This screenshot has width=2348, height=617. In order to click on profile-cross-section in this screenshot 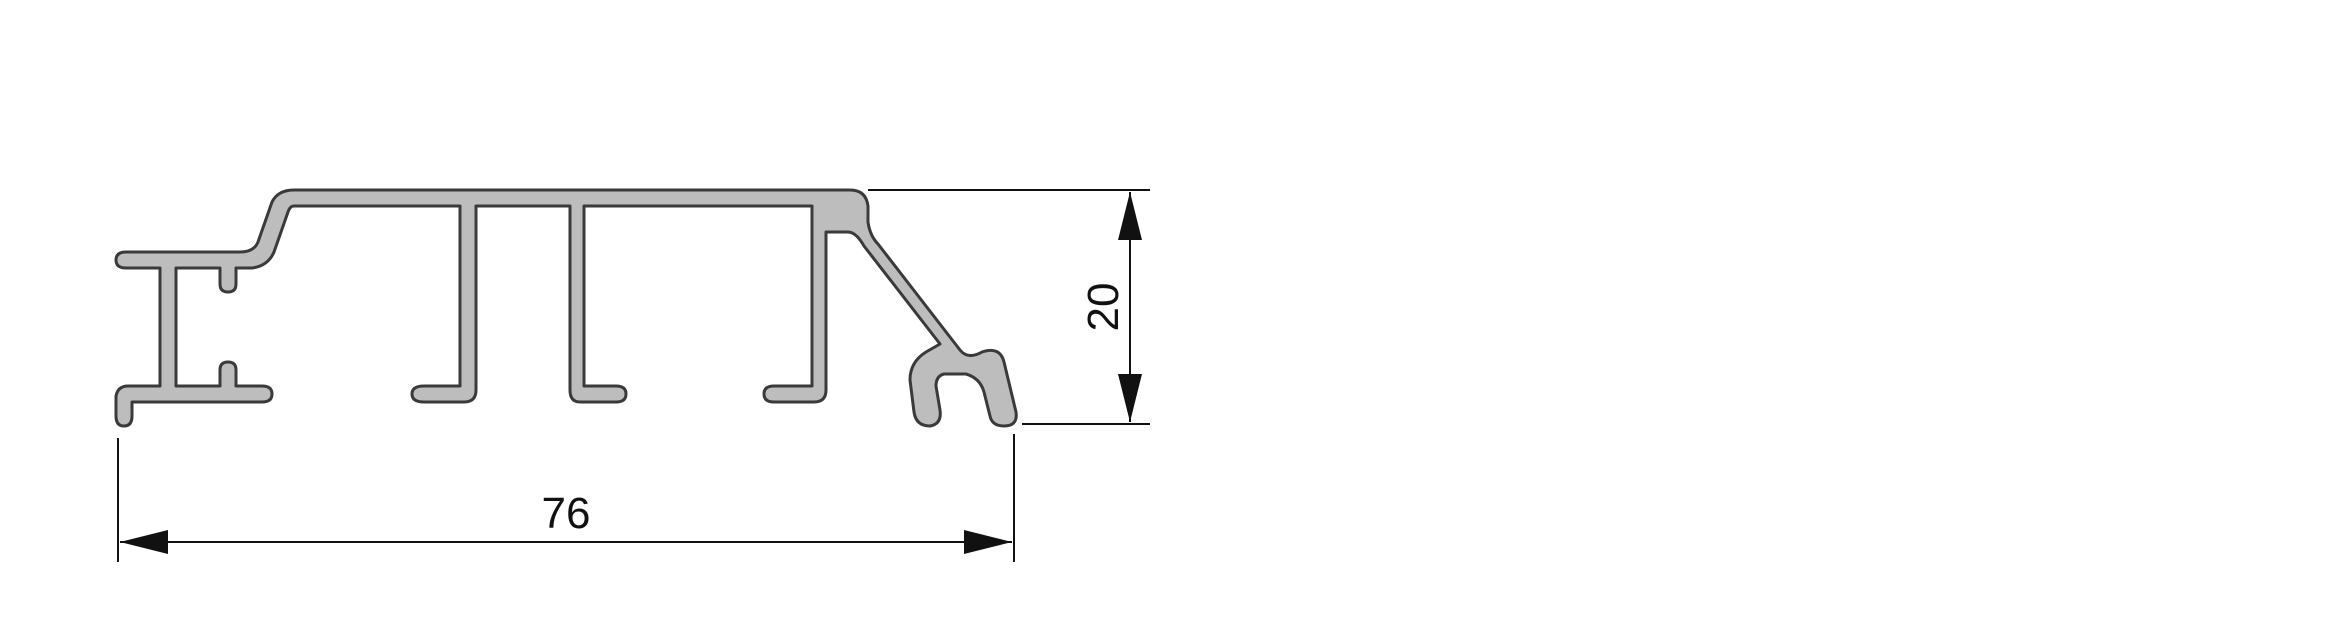, I will do `click(566, 308)`.